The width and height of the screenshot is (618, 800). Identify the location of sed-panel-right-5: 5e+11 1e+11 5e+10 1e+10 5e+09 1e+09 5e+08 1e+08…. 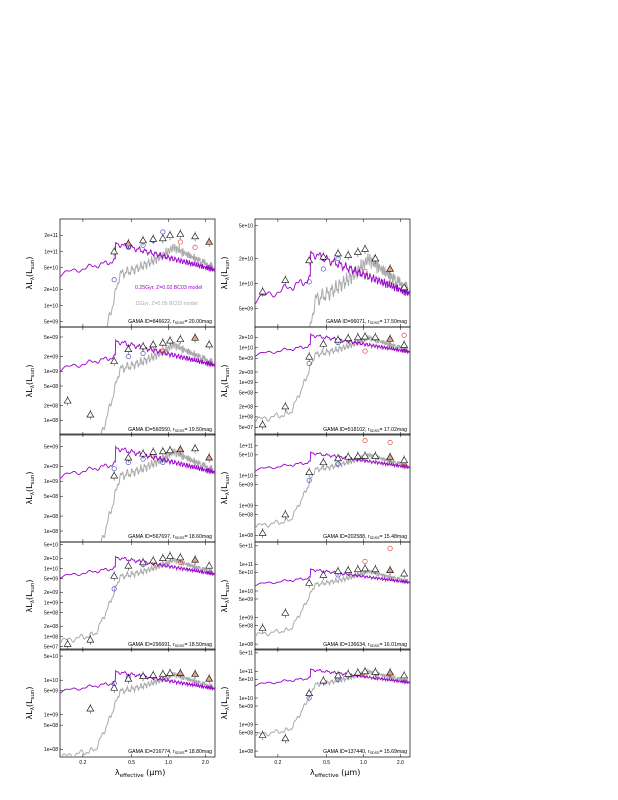
(315, 707).